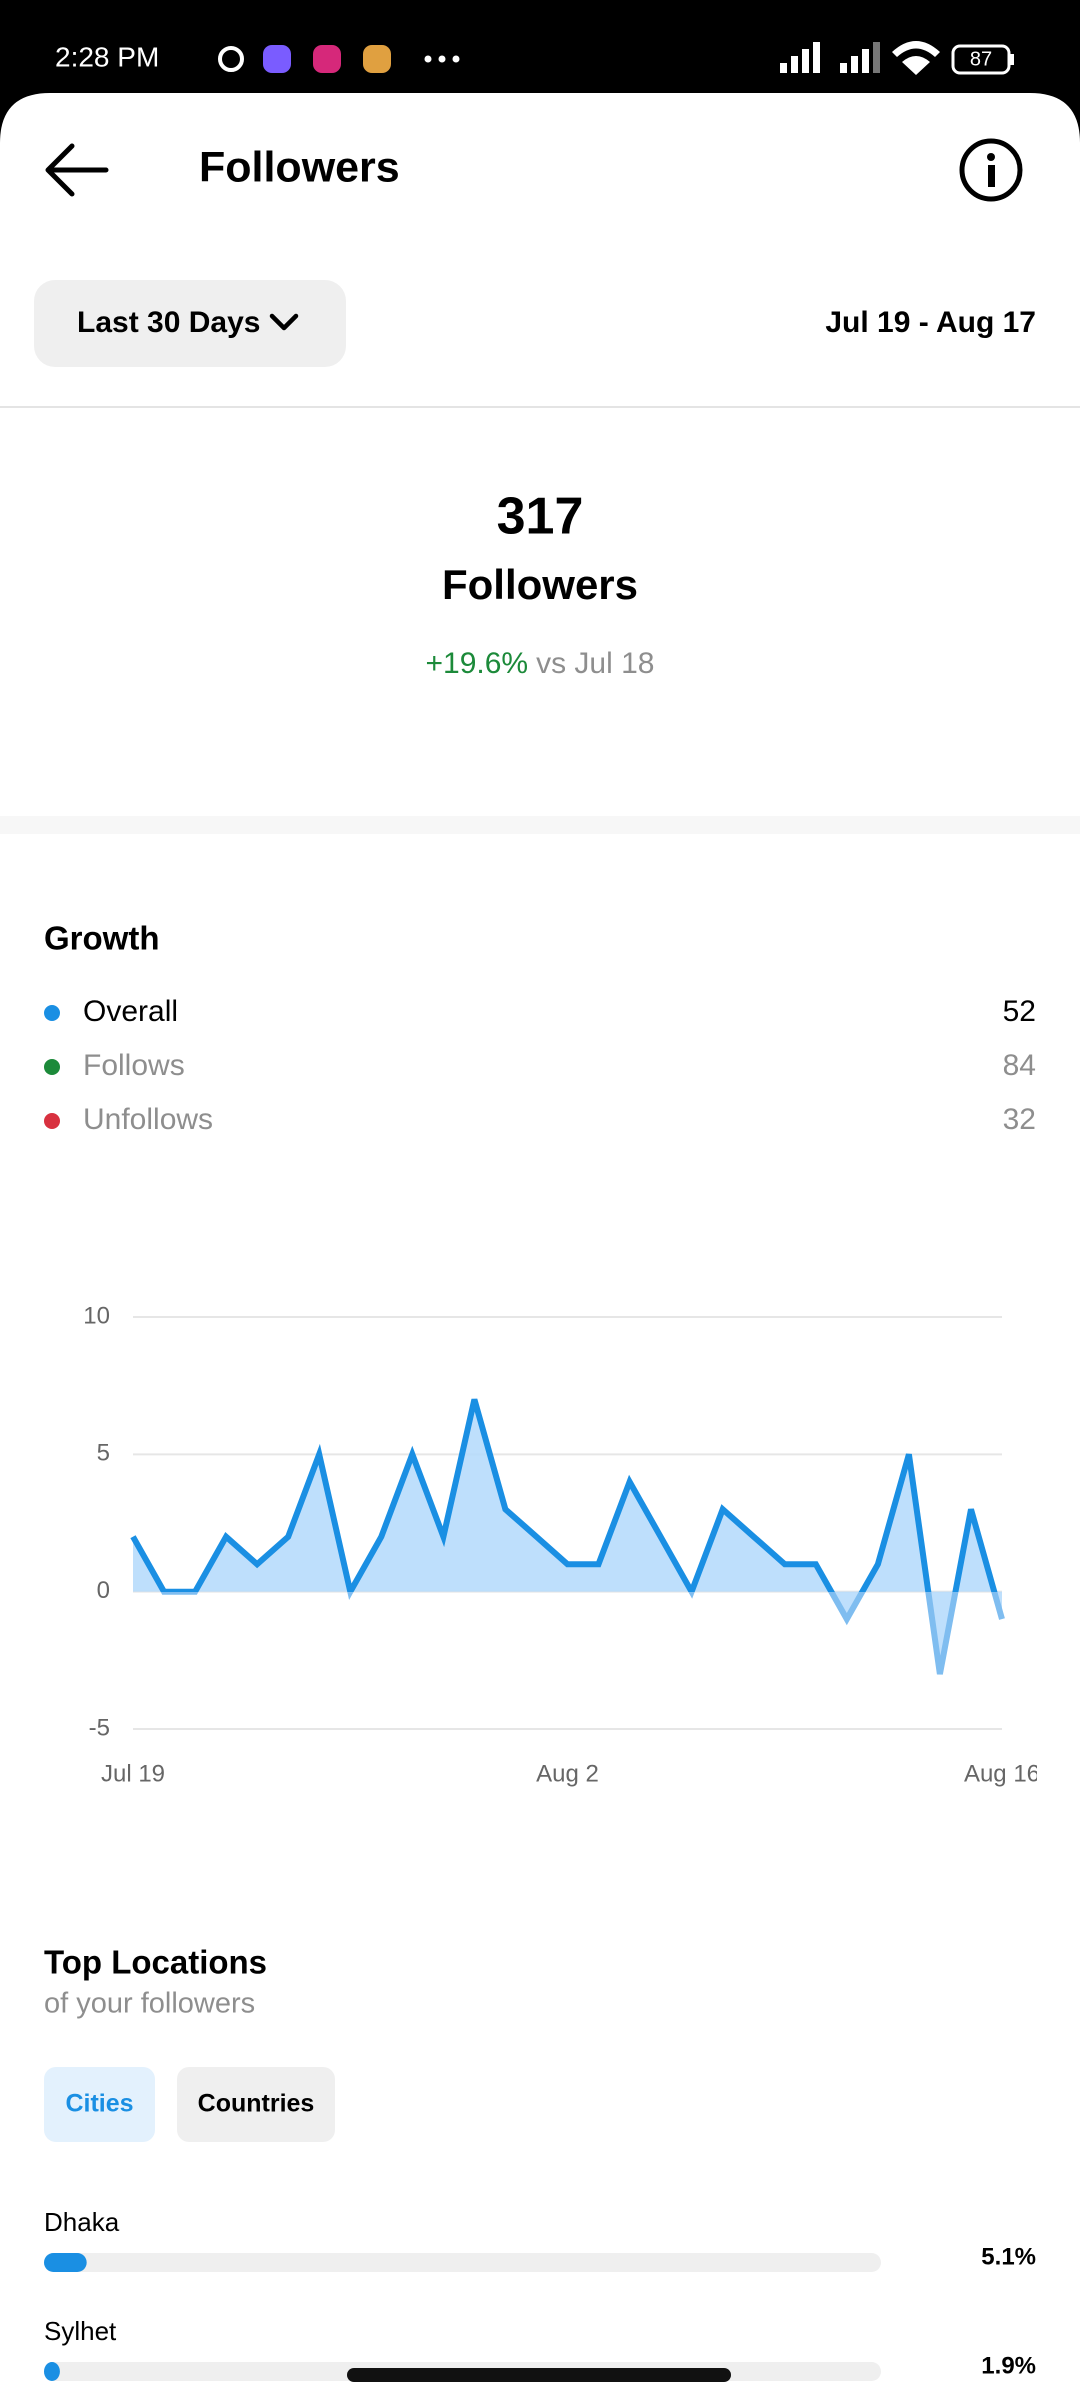 The width and height of the screenshot is (1080, 2400). Describe the element at coordinates (80, 2331) in the screenshot. I see `location-name: Sylhet` at that location.